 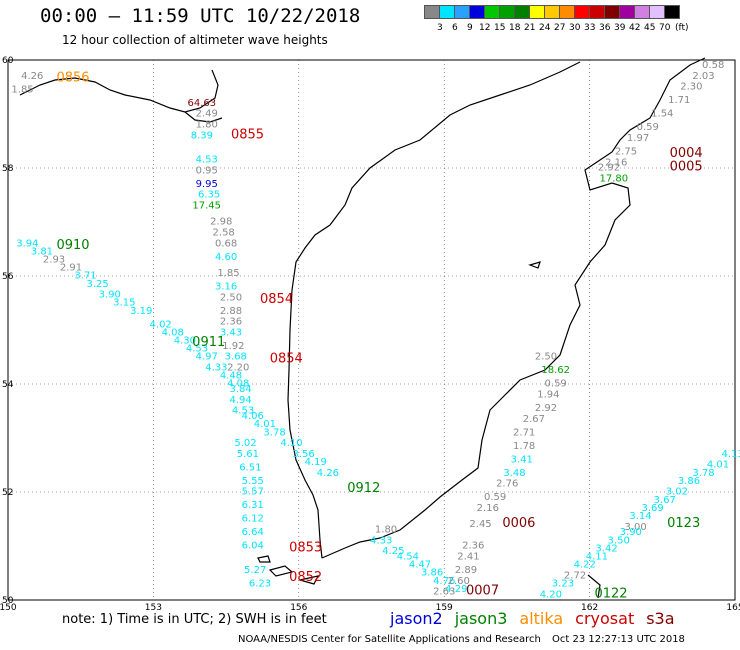 What do you see at coordinates (590, 28) in the screenshot?
I see `legend-value: 33` at bounding box center [590, 28].